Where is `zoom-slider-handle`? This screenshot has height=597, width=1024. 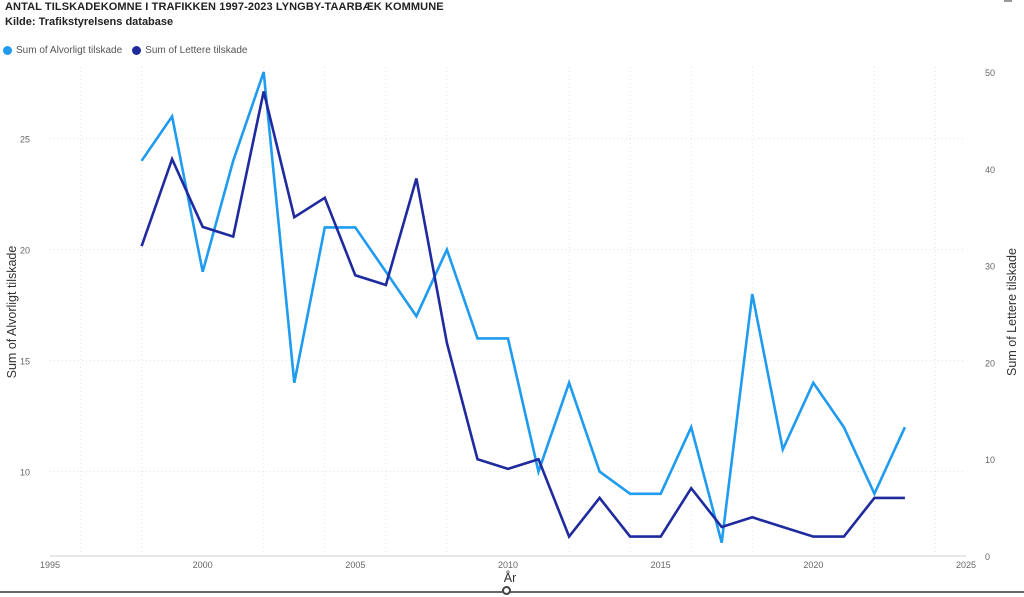 zoom-slider-handle is located at coordinates (506, 590).